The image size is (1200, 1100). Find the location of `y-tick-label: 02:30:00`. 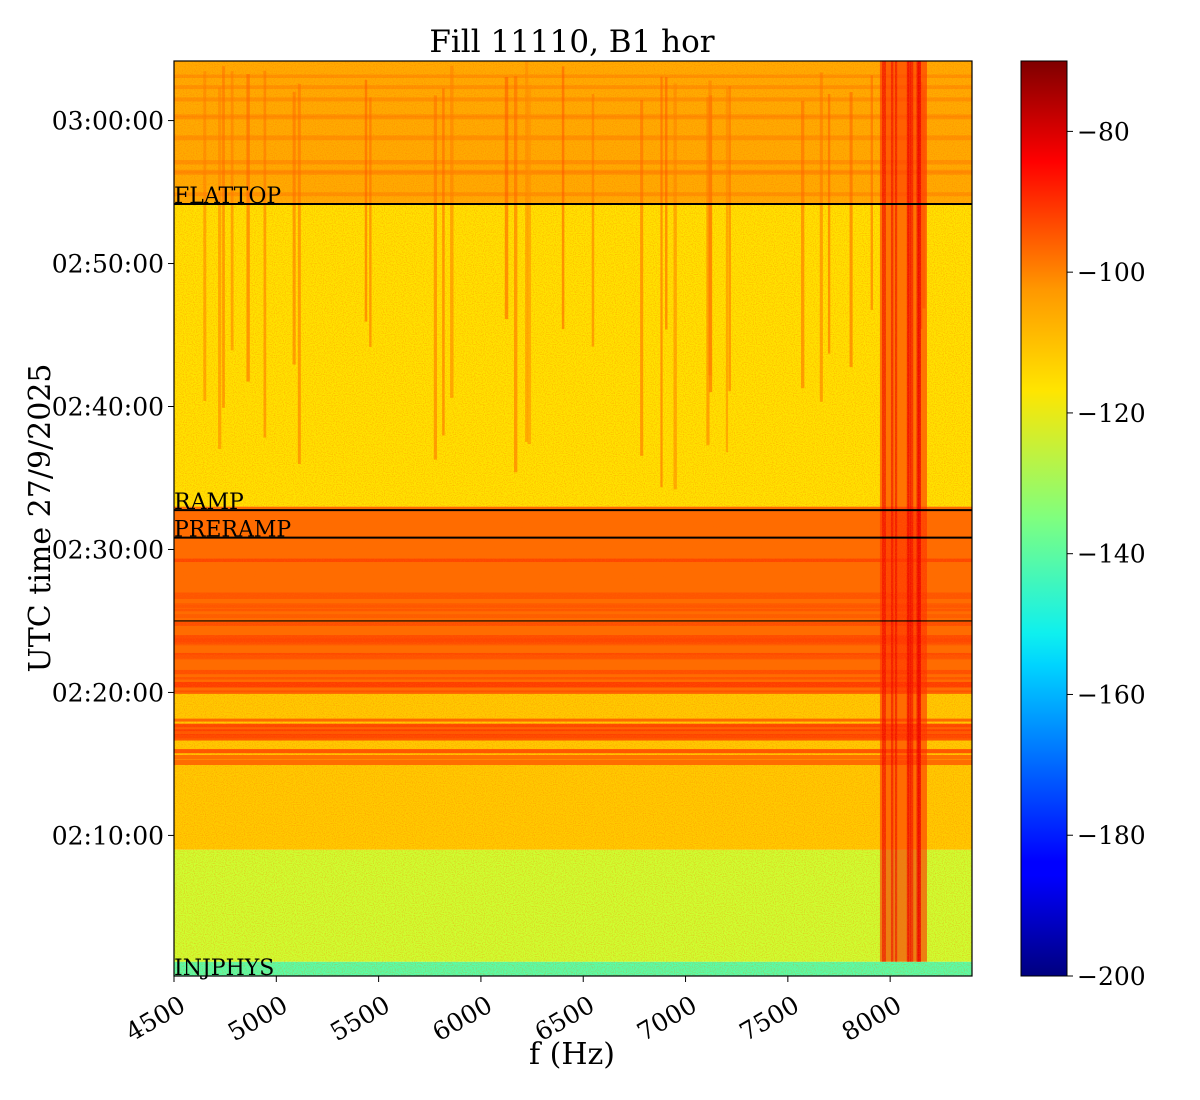

y-tick-label: 02:30:00 is located at coordinates (108, 549).